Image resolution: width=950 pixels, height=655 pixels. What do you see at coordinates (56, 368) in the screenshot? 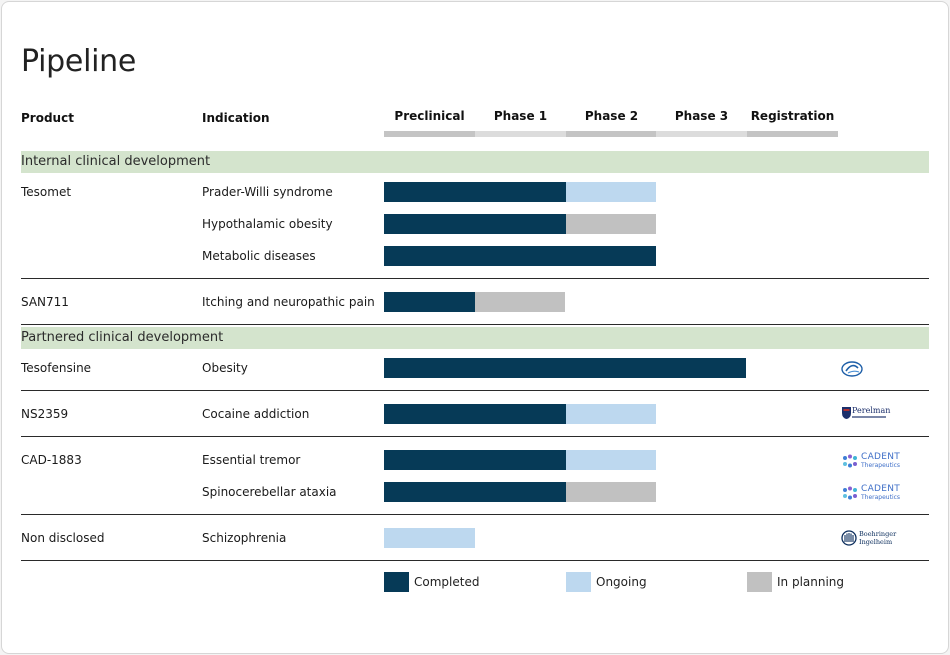
I see `product-name-tesofensine: Tesofensine` at bounding box center [56, 368].